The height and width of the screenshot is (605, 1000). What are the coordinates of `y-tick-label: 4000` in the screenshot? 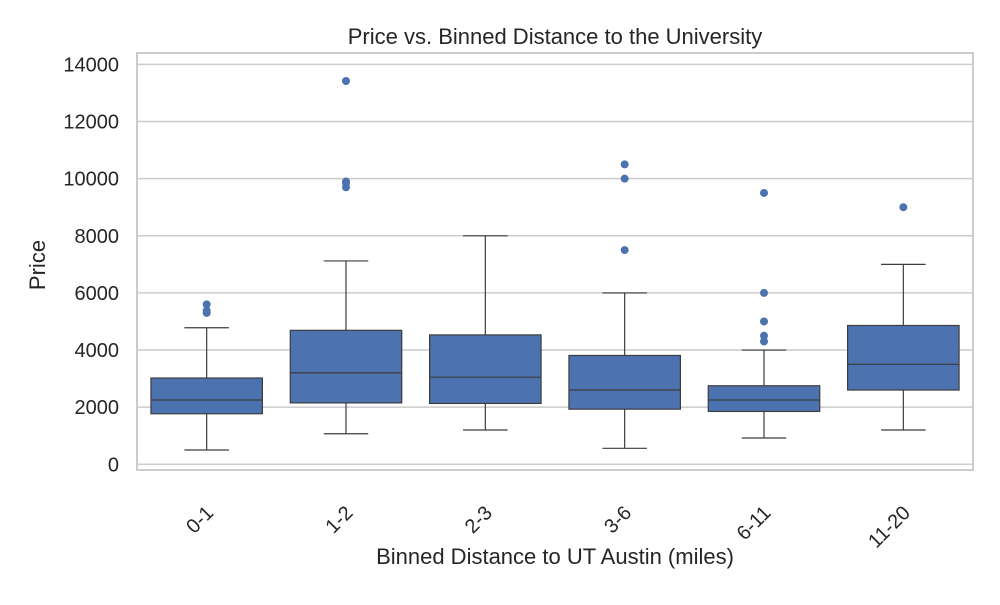 It's located at (97, 351).